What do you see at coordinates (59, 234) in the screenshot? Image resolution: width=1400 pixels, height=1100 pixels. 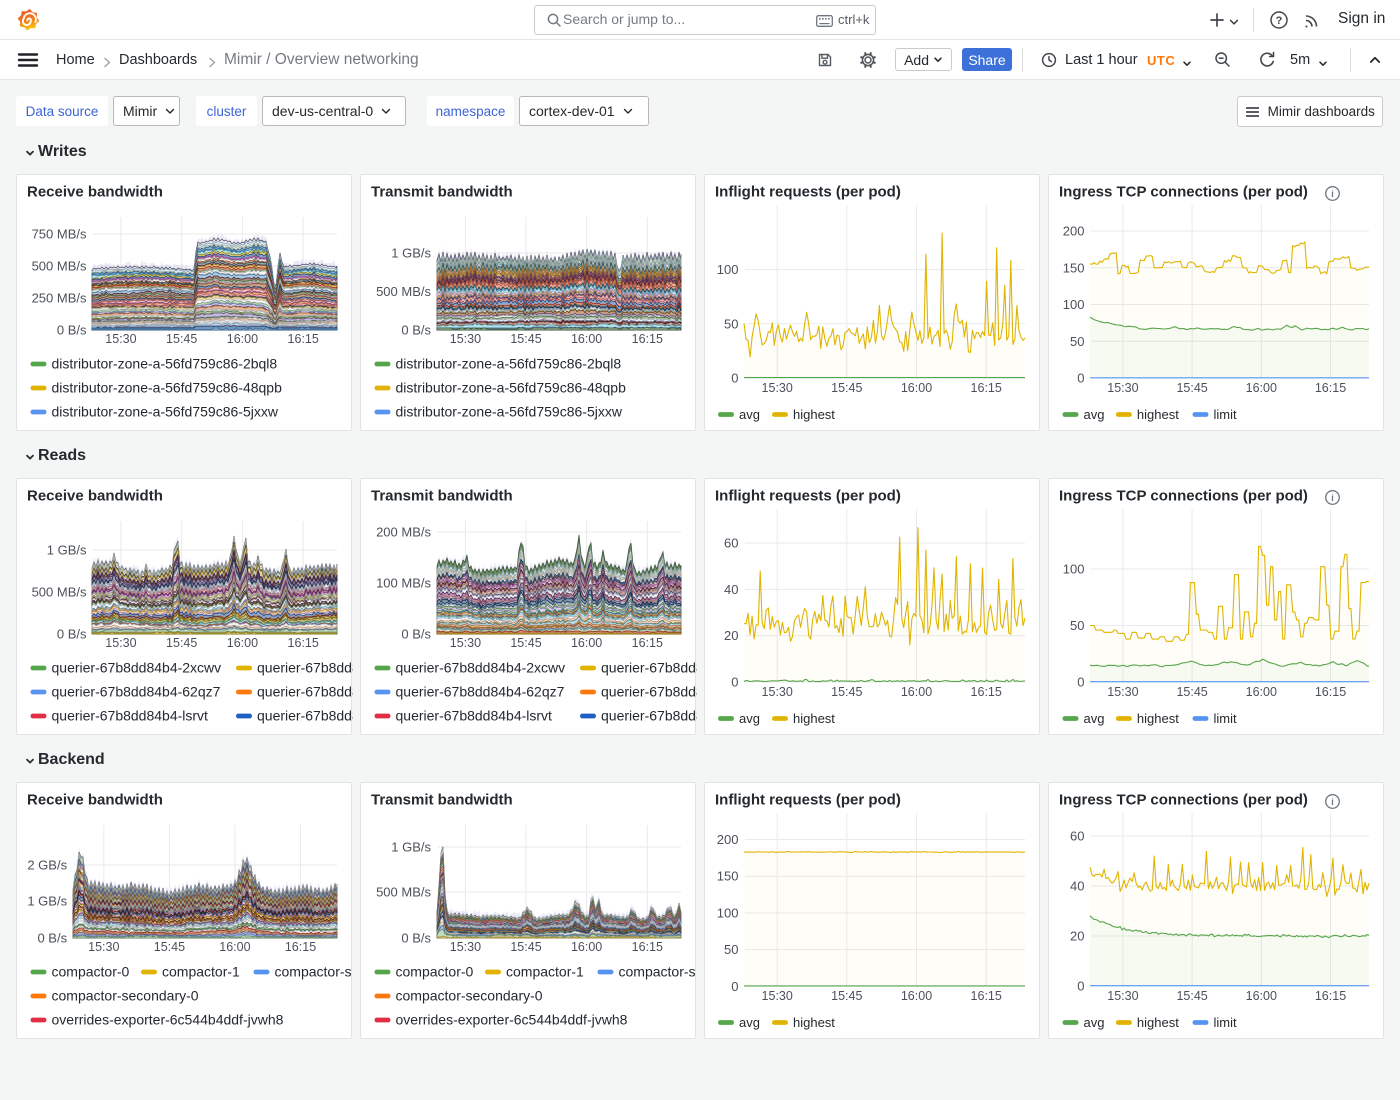 I see `svg-text: 750 MB/s` at bounding box center [59, 234].